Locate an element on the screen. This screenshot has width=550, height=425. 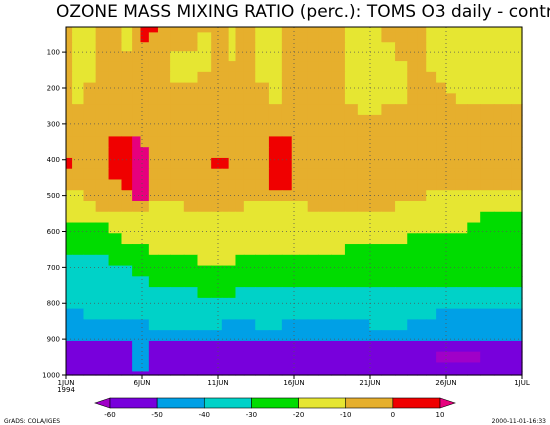
y-tick-label: 200 is located at coordinates (53, 88).